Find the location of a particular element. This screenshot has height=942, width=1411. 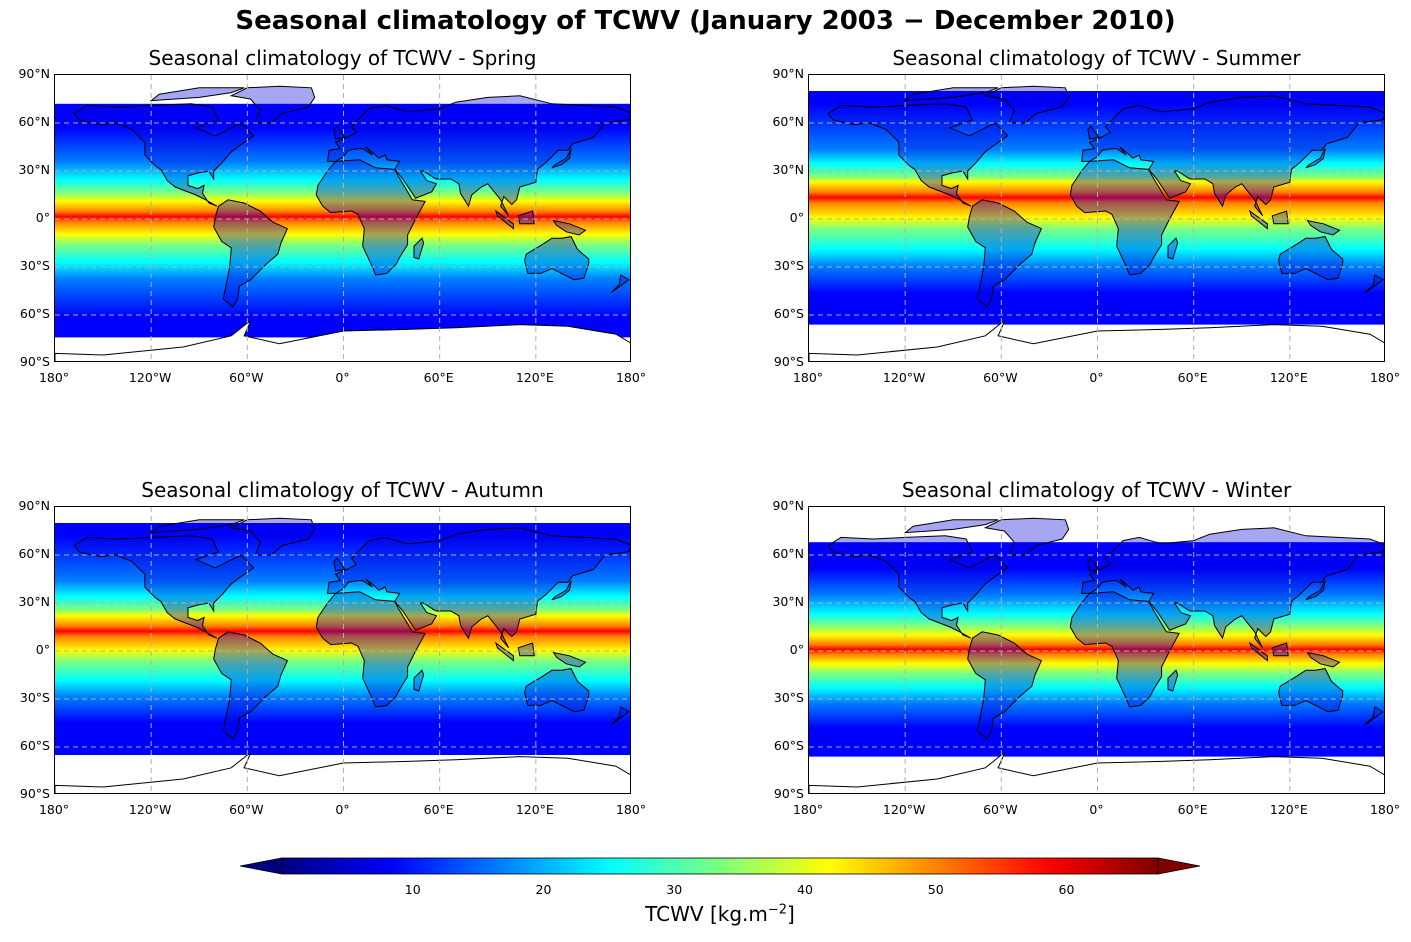

map-autumn is located at coordinates (342, 650).